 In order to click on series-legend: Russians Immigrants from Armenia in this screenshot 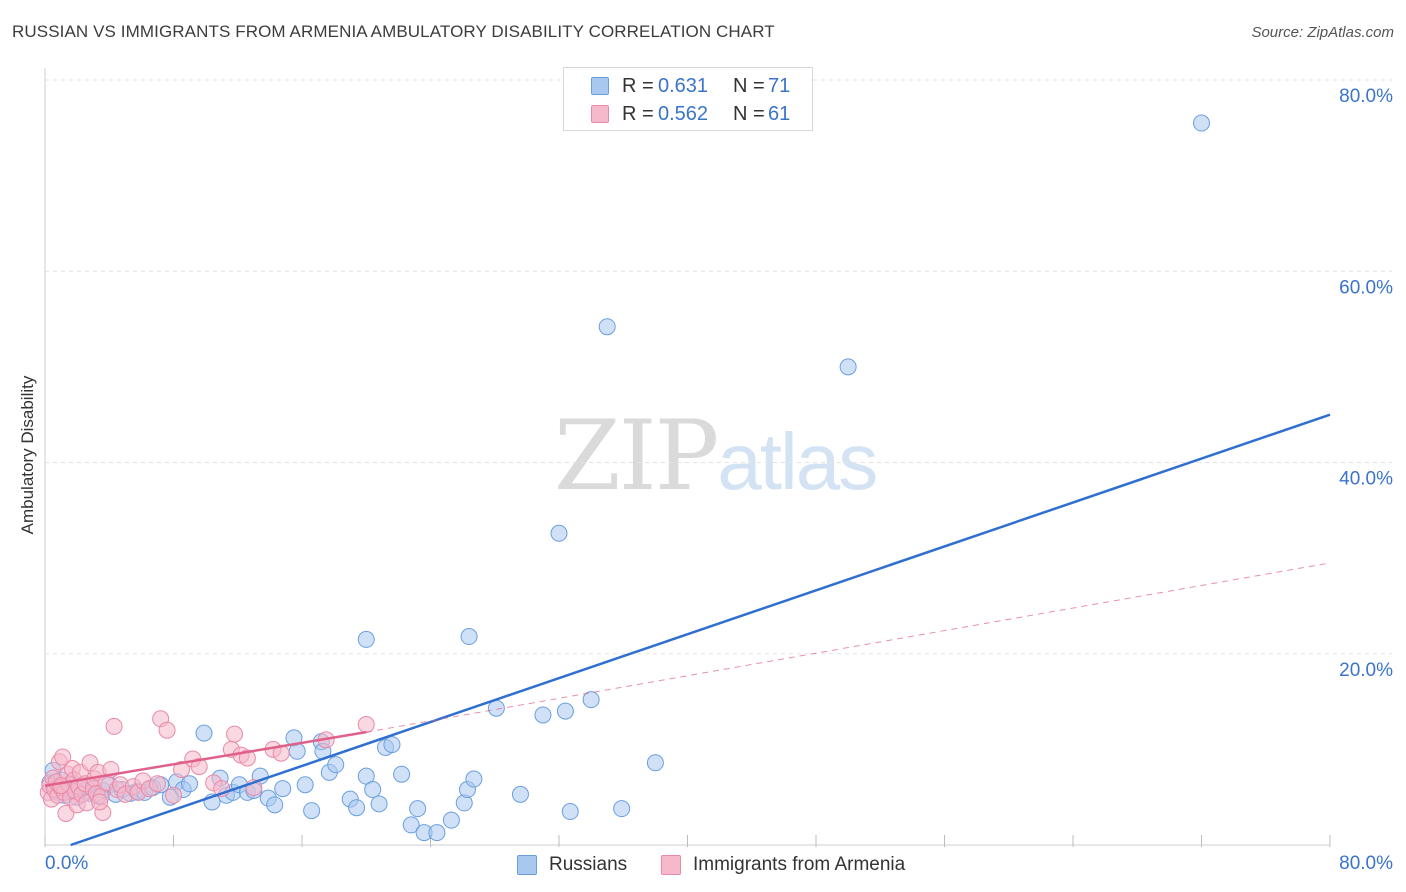, I will do `click(703, 865)`.